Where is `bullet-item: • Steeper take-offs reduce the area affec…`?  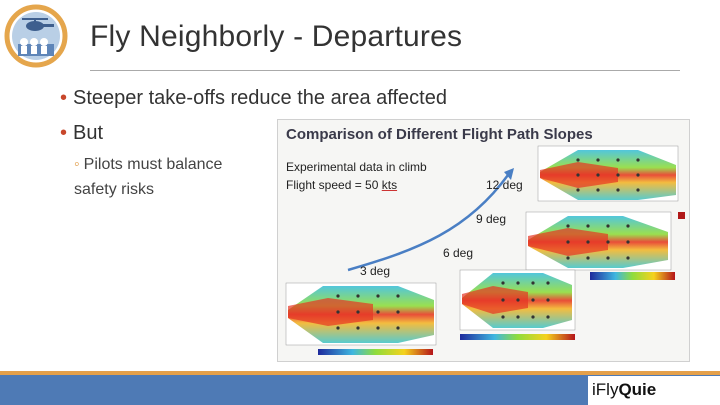 bullet-item: • Steeper take-offs reduce the area affec… is located at coordinates (253, 98).